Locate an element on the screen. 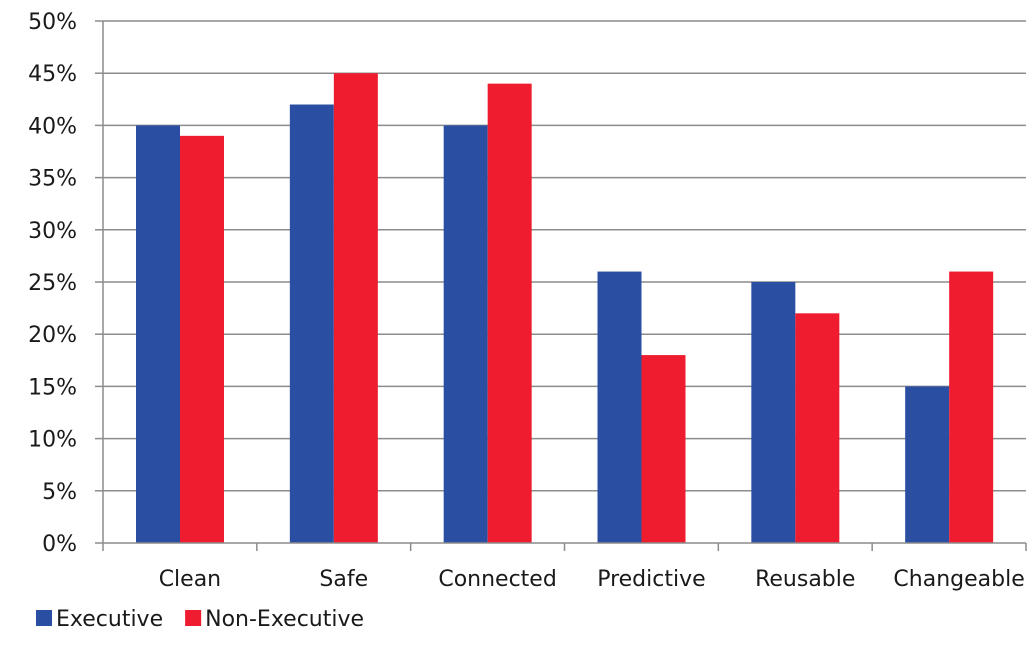 This screenshot has width=1034, height=647. bar-non-executive-changeable is located at coordinates (971, 407).